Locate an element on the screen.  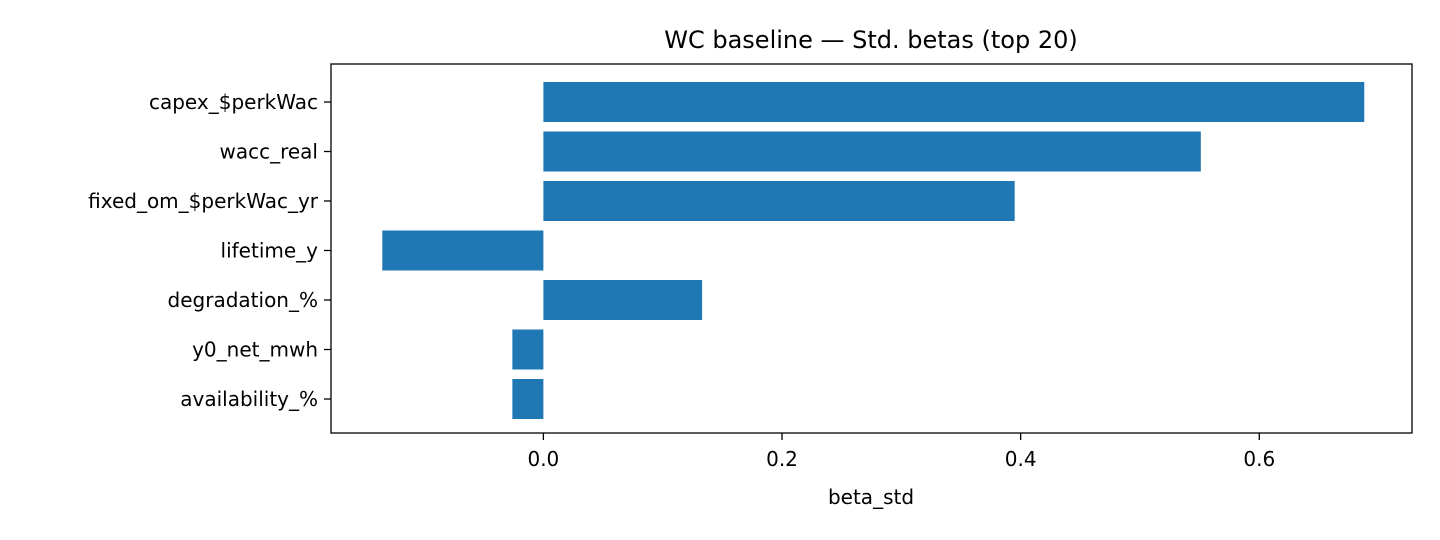
x-axis-label: beta_std is located at coordinates (871, 497).